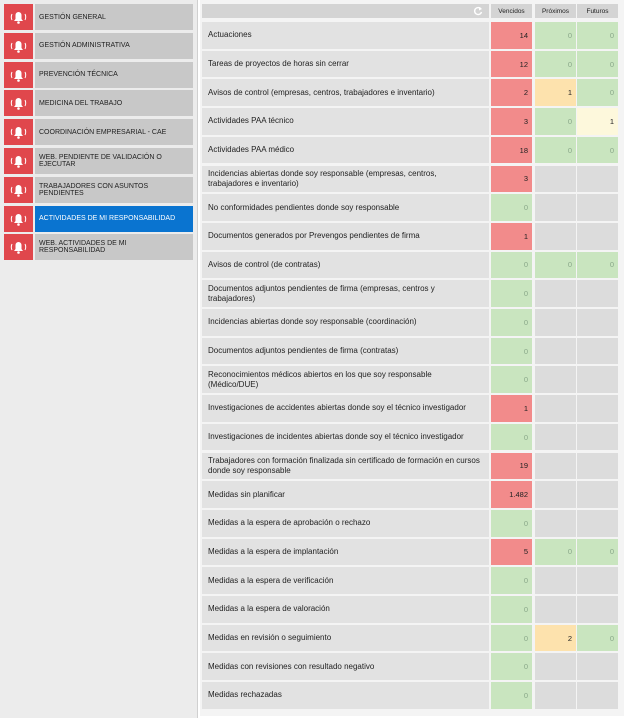 The image size is (626, 720). I want to click on menu-item: WEB. ACTIVIDADES DE MI RESPONSABILIDAD, so click(114, 247).